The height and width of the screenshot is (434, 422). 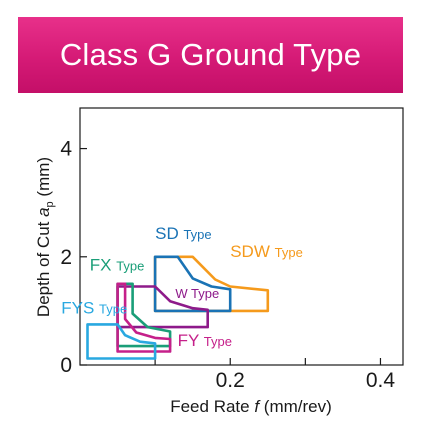 What do you see at coordinates (197, 293) in the screenshot?
I see `series-w-label: W Type` at bounding box center [197, 293].